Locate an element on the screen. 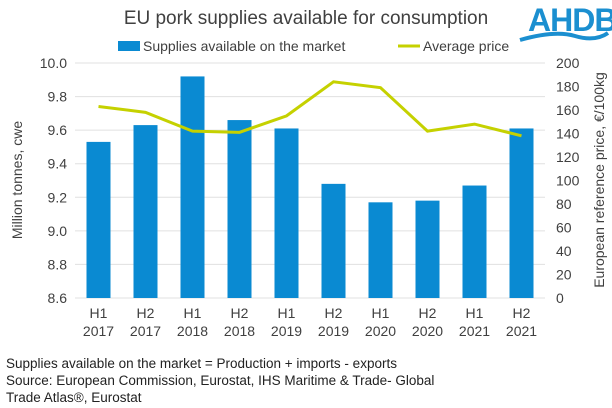 This screenshot has width=612, height=408. y2-tick-label: 120 is located at coordinates (568, 157).